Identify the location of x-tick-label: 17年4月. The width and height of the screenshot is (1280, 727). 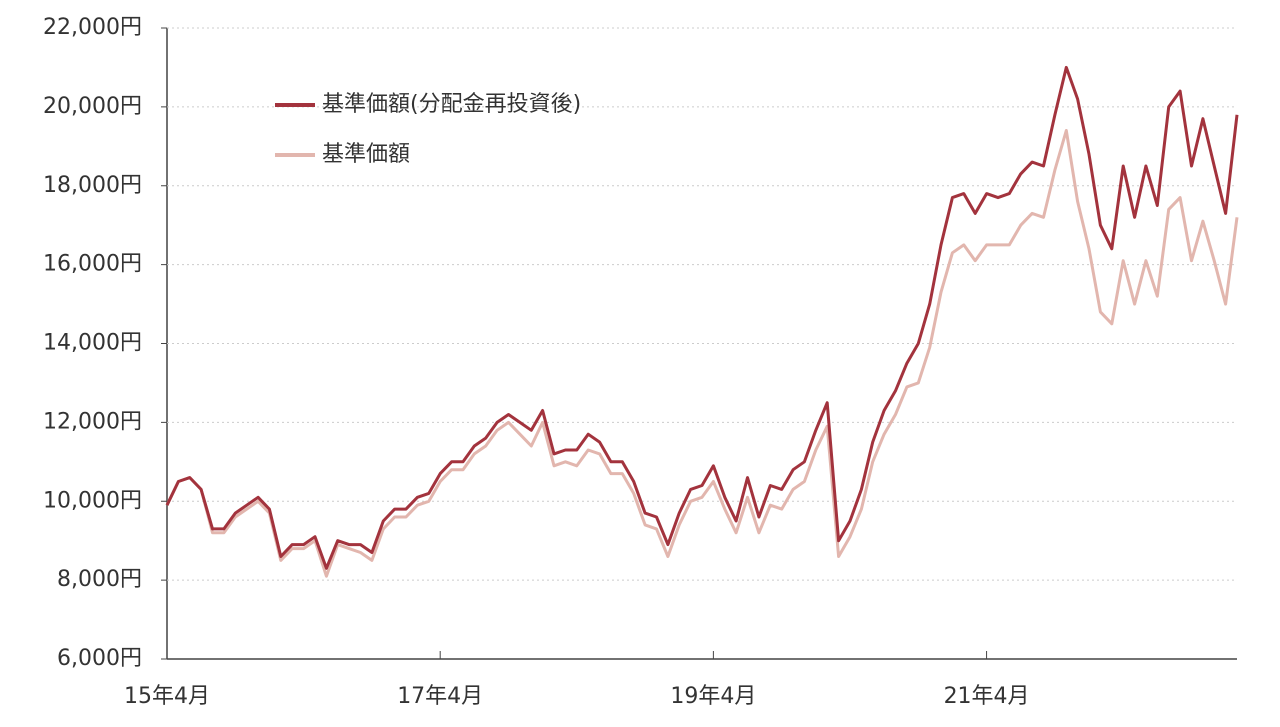
(440, 696).